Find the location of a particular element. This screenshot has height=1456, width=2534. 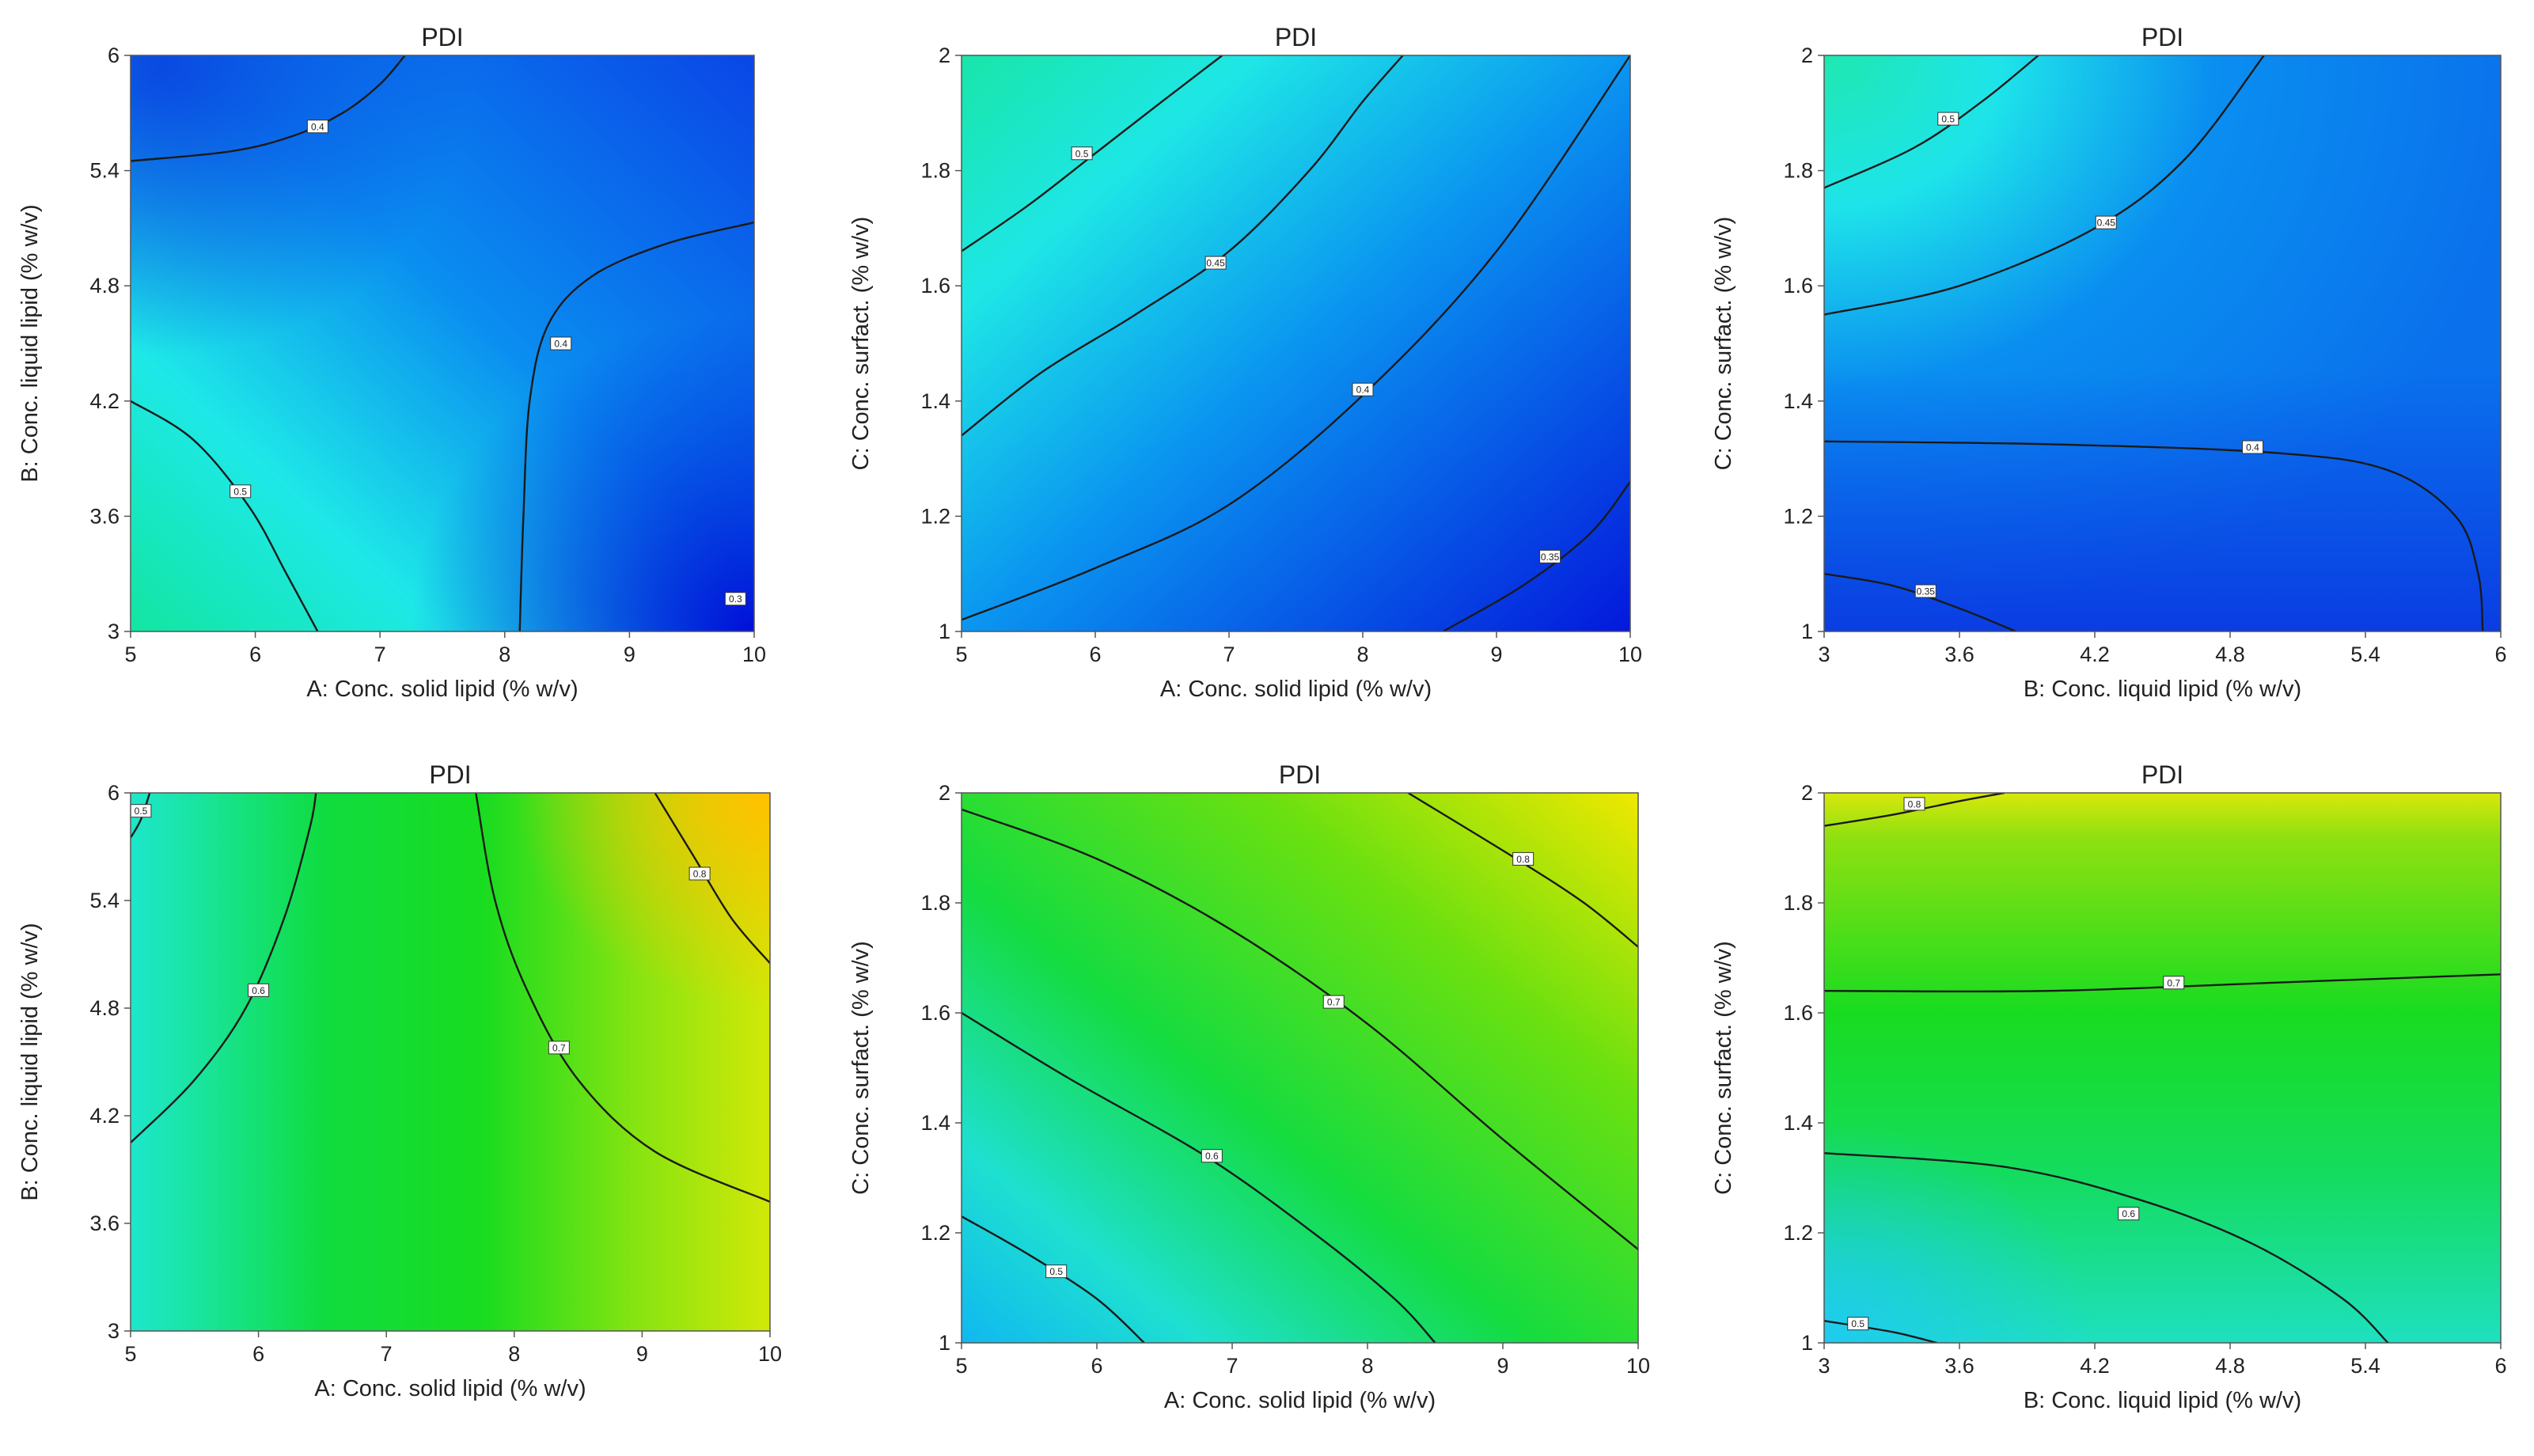

contour-label-text: 0.35 is located at coordinates (1926, 591).